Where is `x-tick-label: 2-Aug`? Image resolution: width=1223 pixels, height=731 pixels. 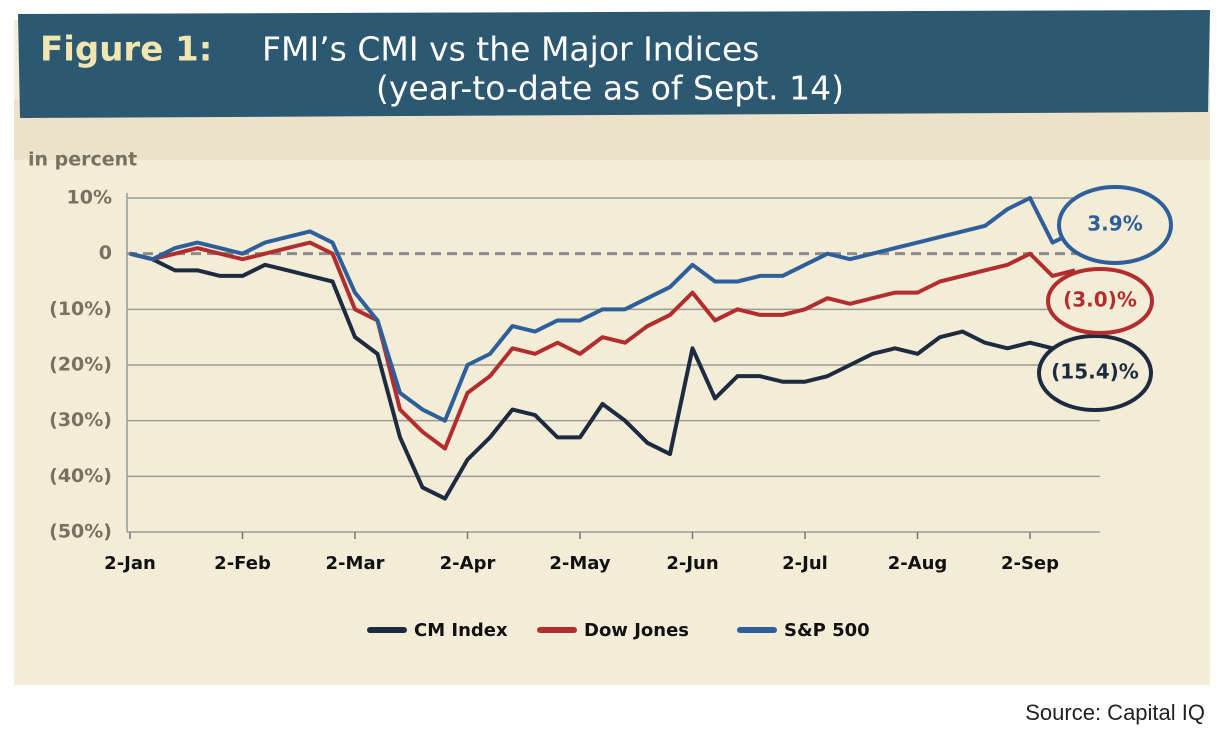
x-tick-label: 2-Aug is located at coordinates (918, 563).